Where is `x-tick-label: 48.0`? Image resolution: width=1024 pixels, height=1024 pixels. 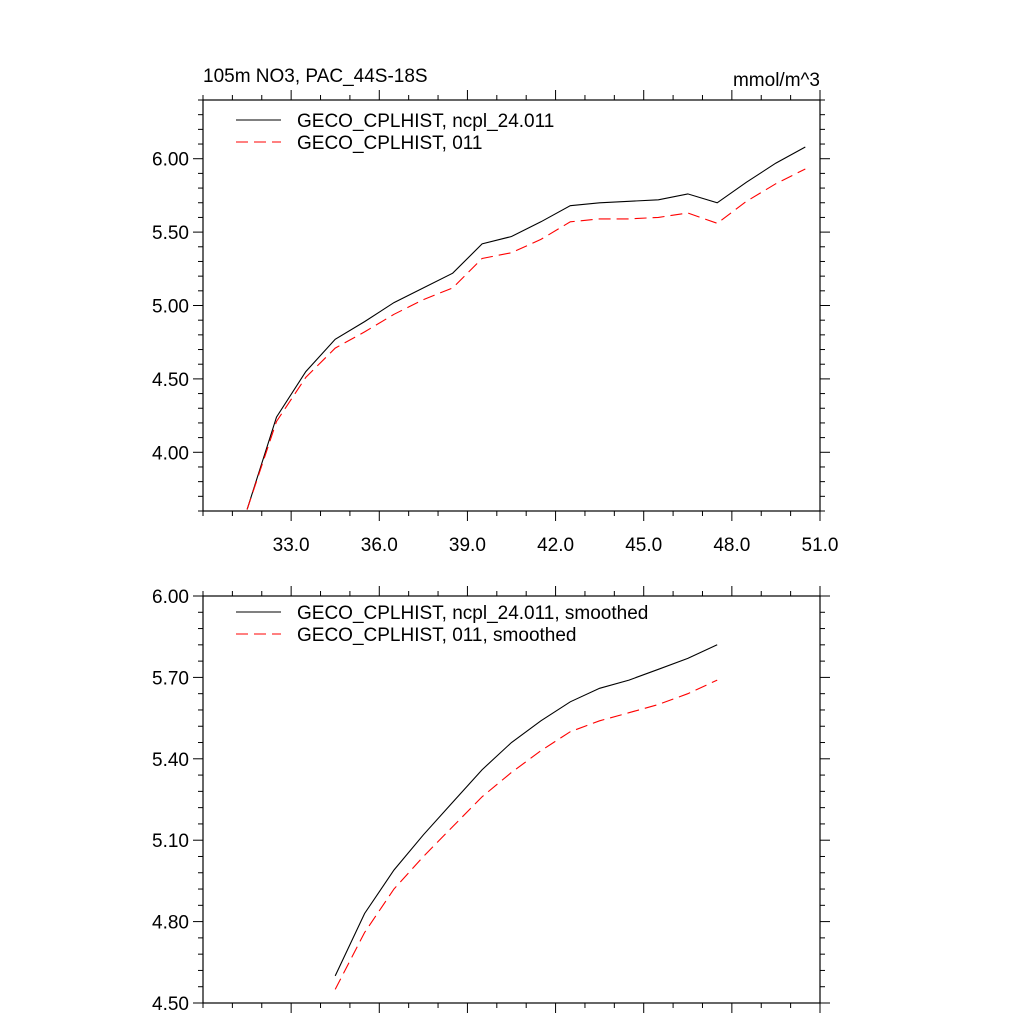
x-tick-label: 48.0 is located at coordinates (731, 545).